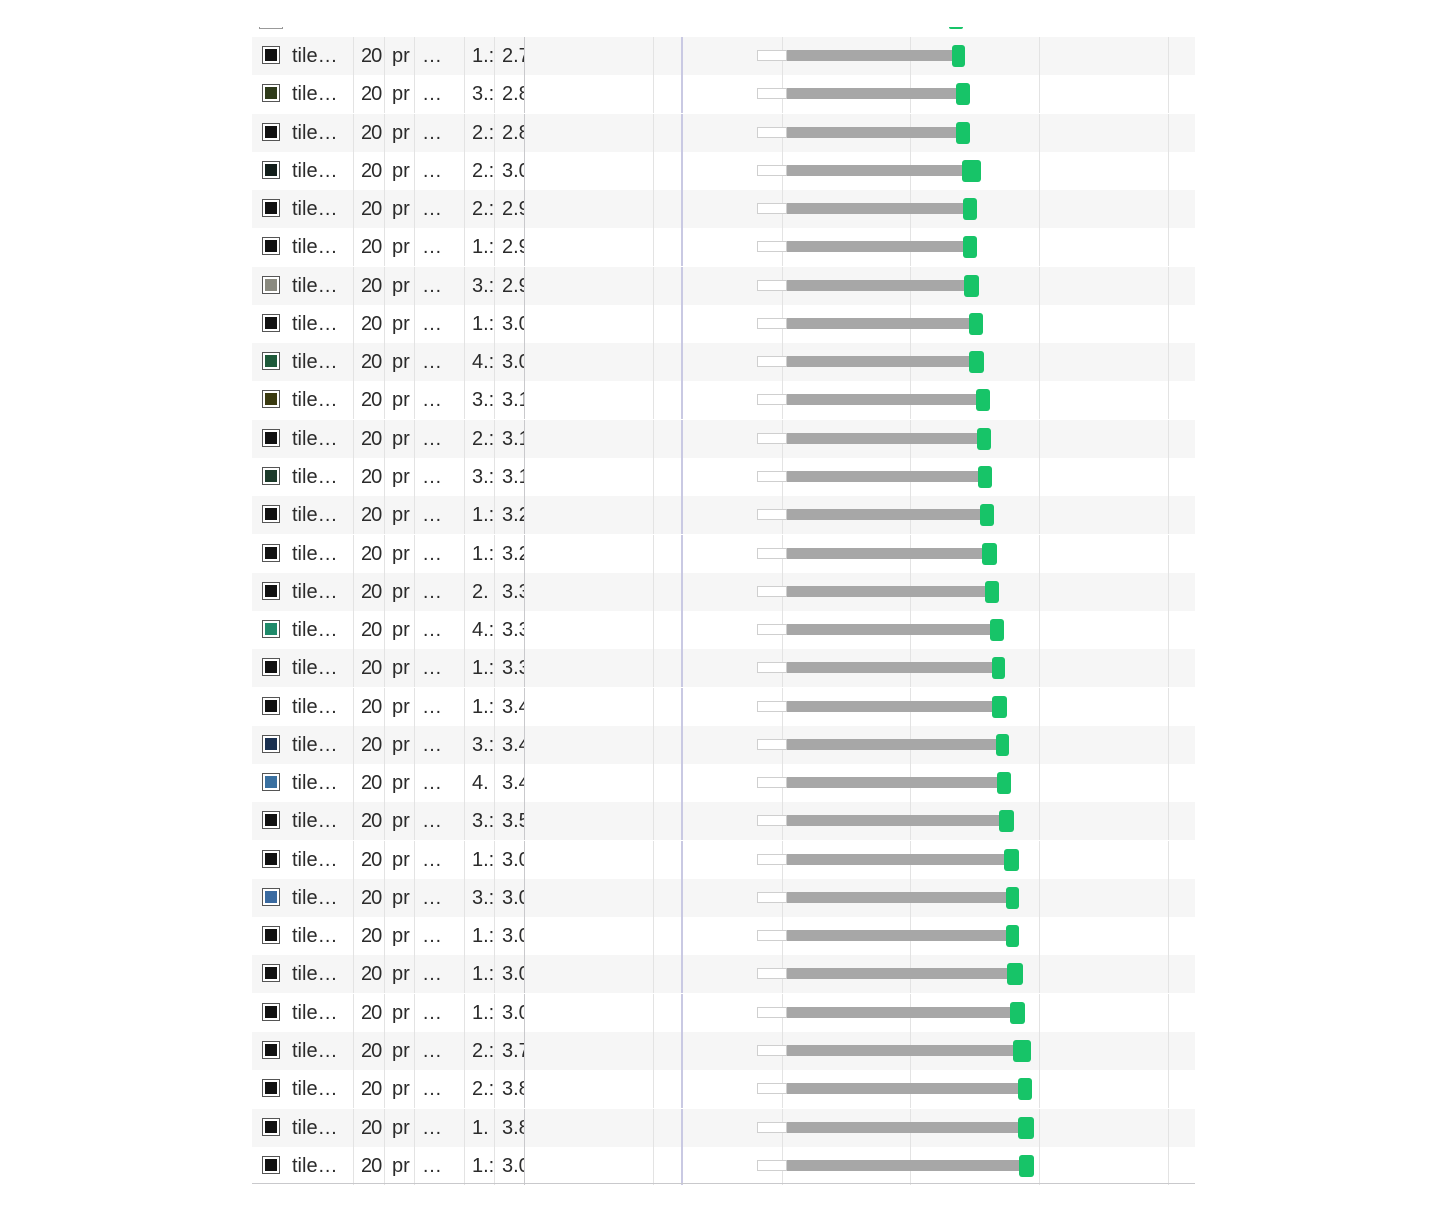 This screenshot has width=1440, height=1215. I want to click on table-row: tile… 20 pr … 2.: 3.8, so click(723, 1089).